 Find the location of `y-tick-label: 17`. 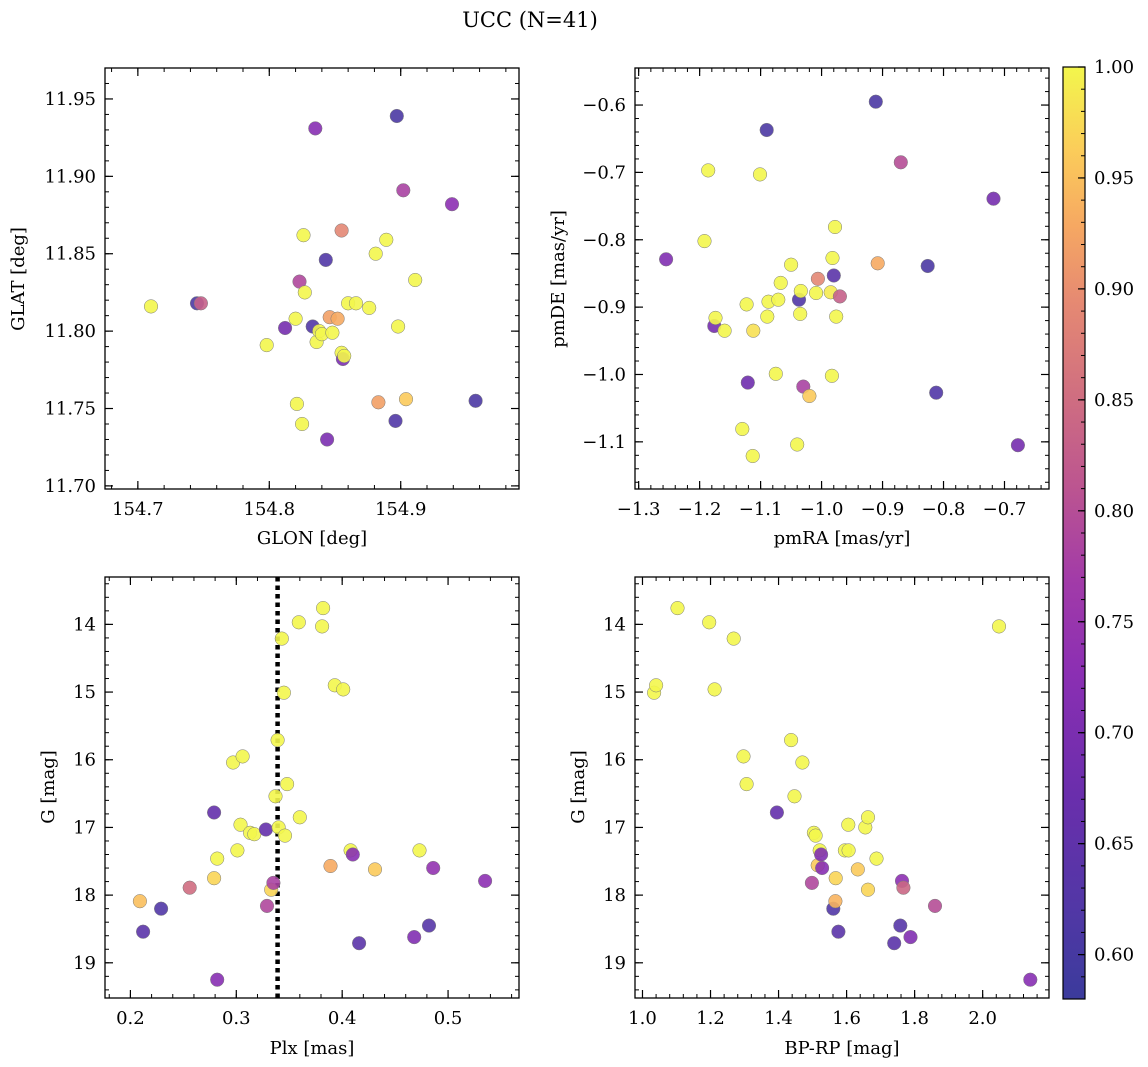

y-tick-label: 17 is located at coordinates (84, 827).